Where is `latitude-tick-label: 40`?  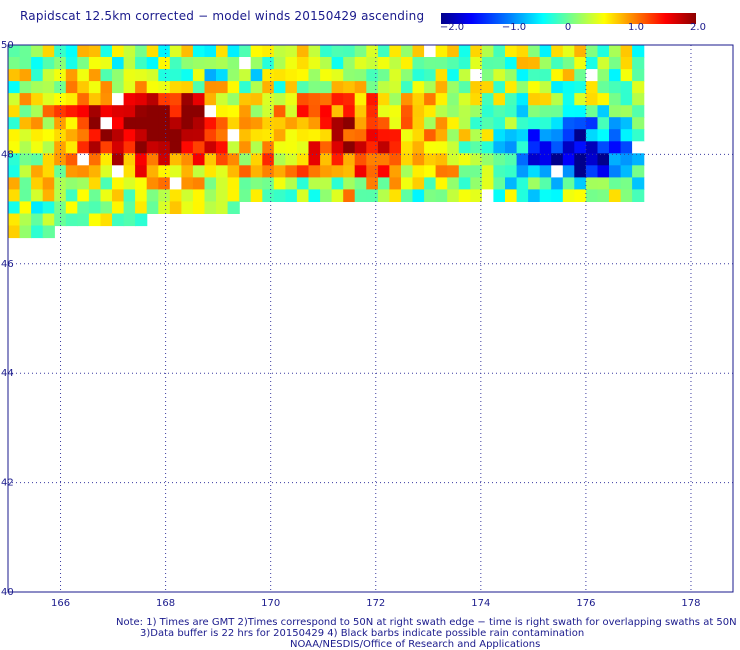
latitude-tick-label: 40 is located at coordinates (7, 592).